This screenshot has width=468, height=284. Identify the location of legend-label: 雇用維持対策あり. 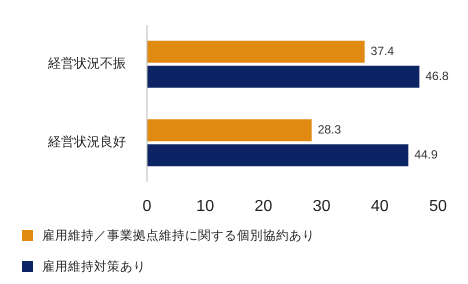
(94, 266).